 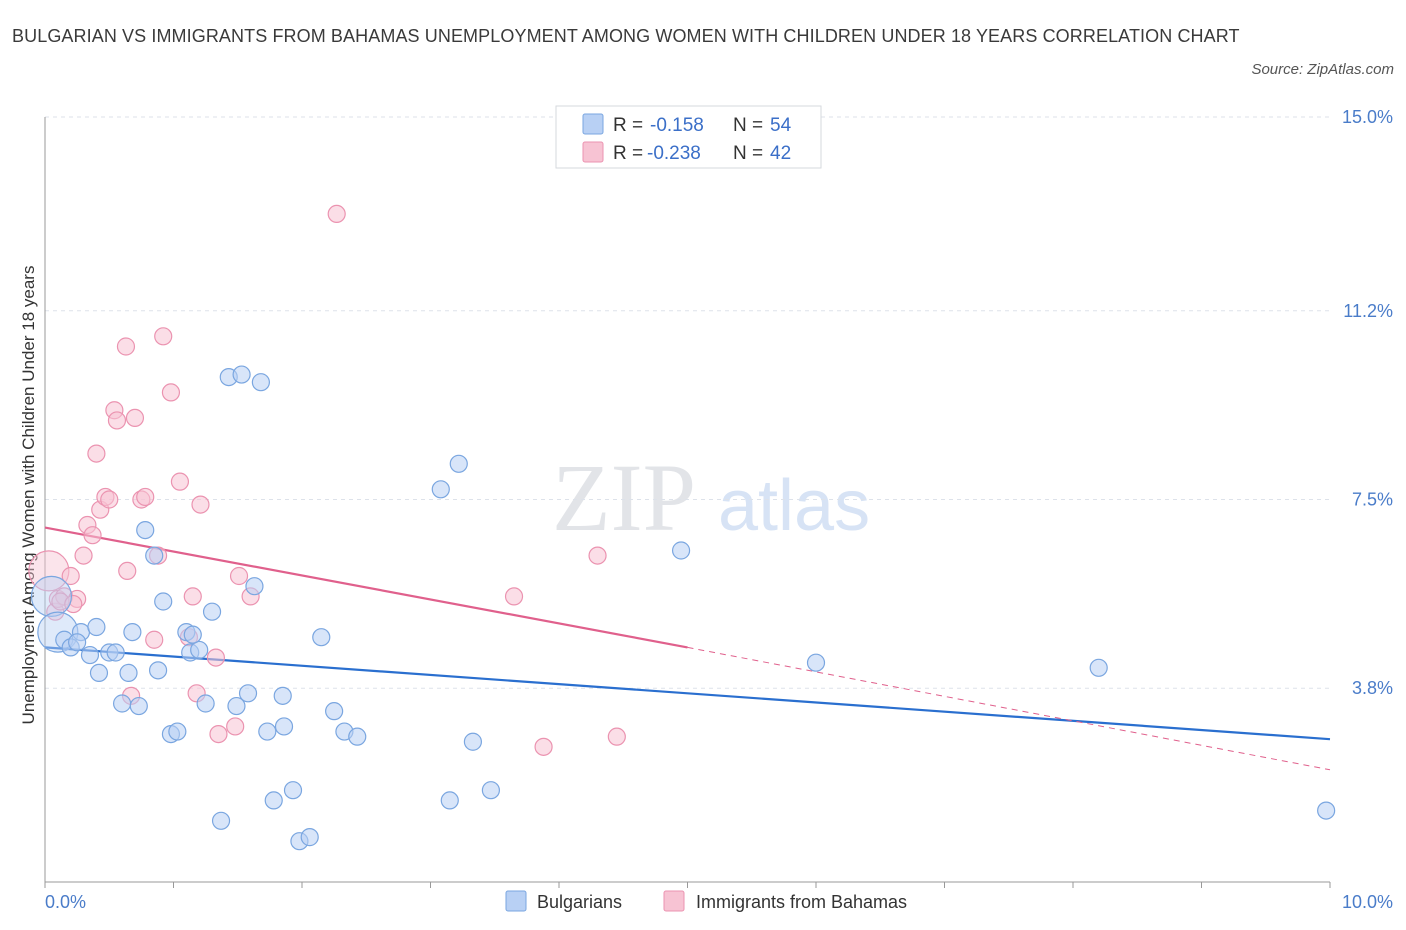 I want to click on legend-n-label-2: N =, so click(x=748, y=153).